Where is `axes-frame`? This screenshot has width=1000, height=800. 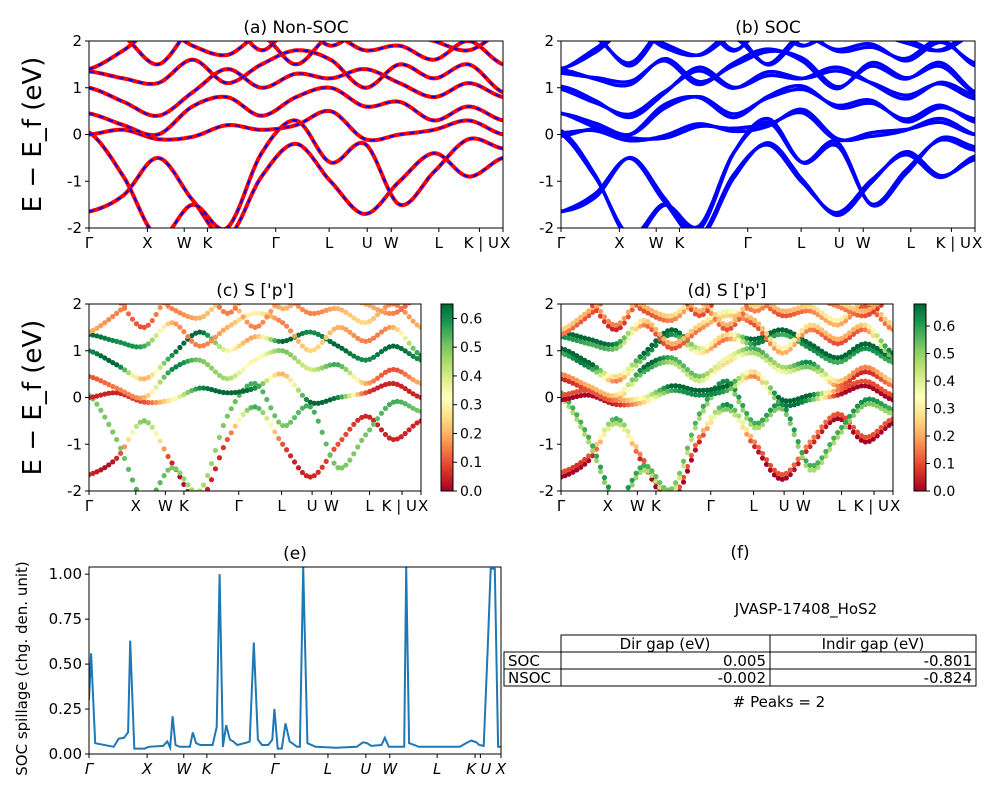 axes-frame is located at coordinates (295, 660).